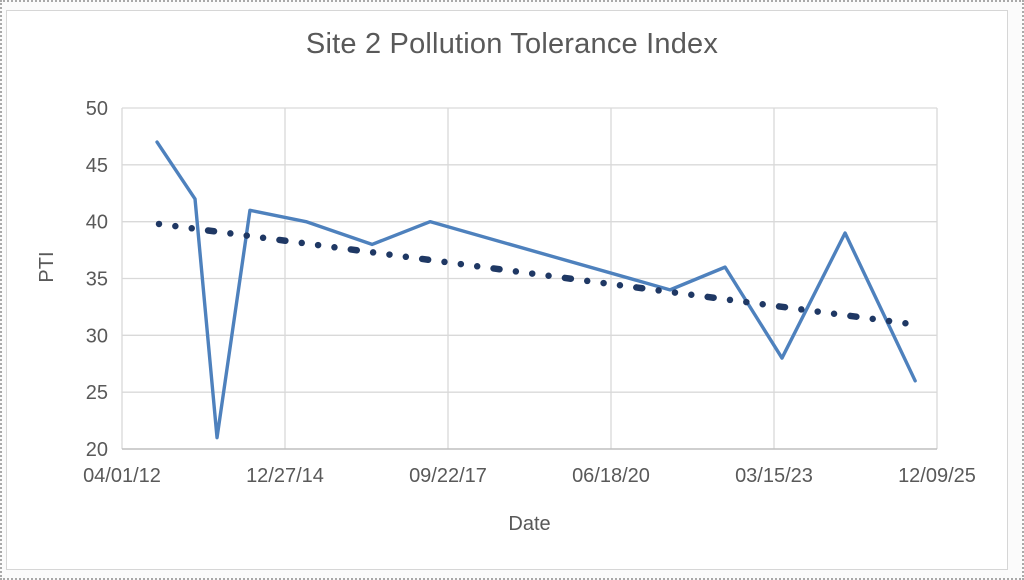  What do you see at coordinates (448, 476) in the screenshot?
I see `x-tick-label: 09/22/17` at bounding box center [448, 476].